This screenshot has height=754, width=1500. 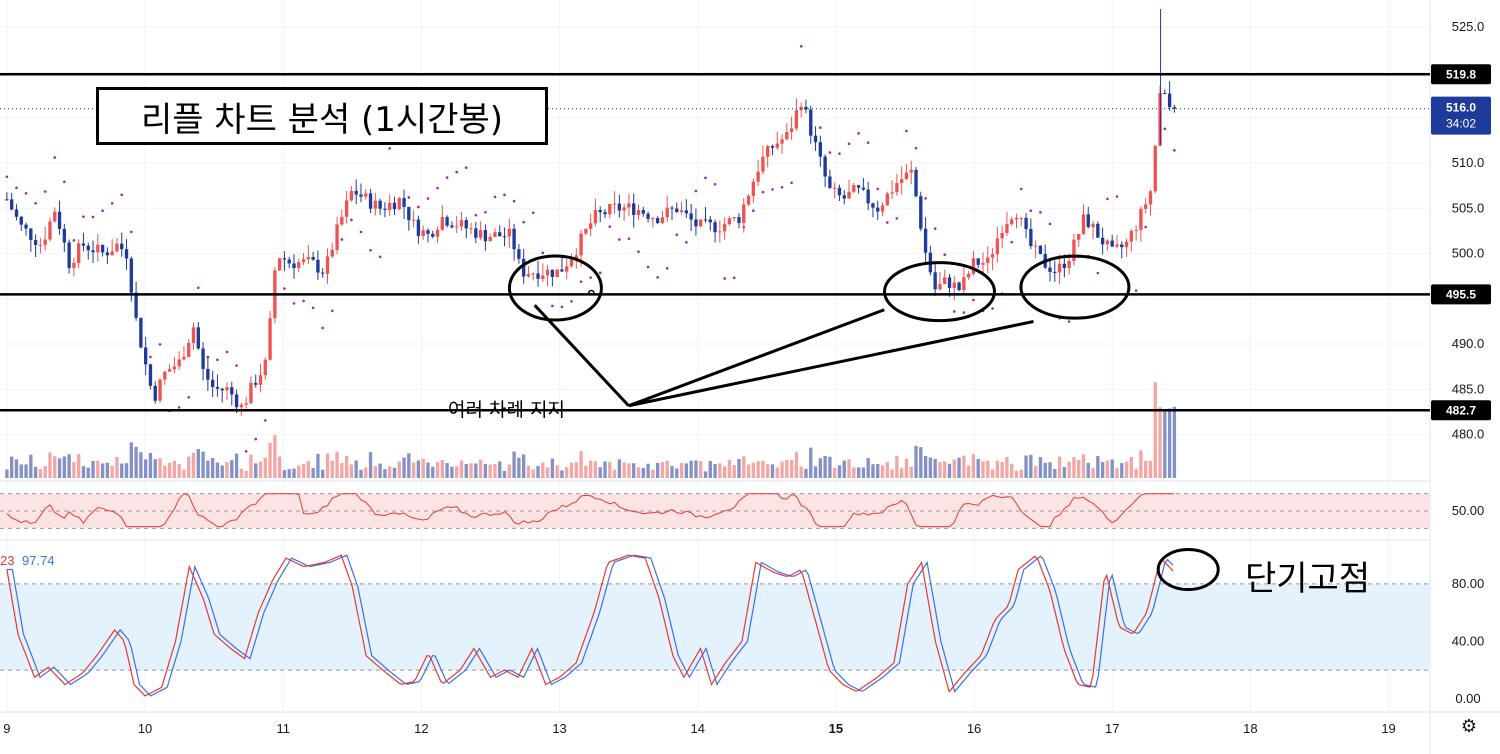 I want to click on time-tick-label: 14, so click(x=697, y=728).